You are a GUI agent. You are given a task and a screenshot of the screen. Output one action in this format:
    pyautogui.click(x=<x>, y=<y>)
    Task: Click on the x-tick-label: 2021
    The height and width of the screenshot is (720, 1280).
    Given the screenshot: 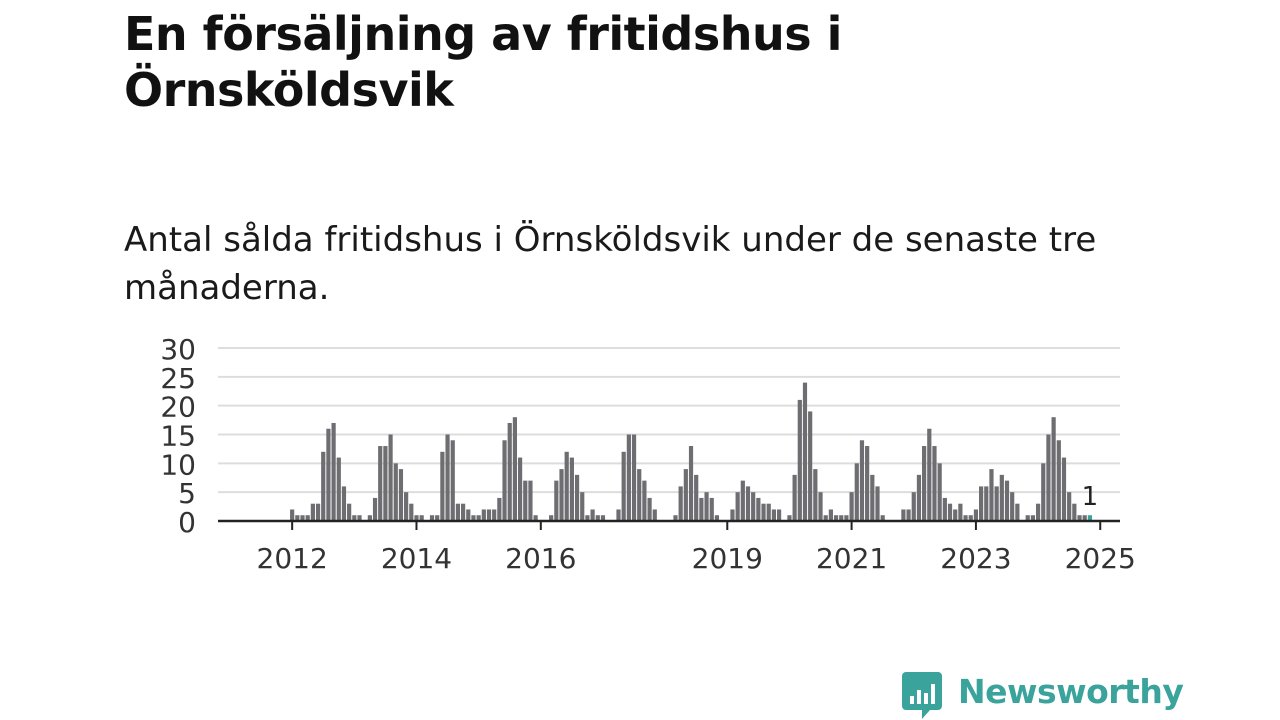 What is the action you would take?
    pyautogui.click(x=851, y=558)
    